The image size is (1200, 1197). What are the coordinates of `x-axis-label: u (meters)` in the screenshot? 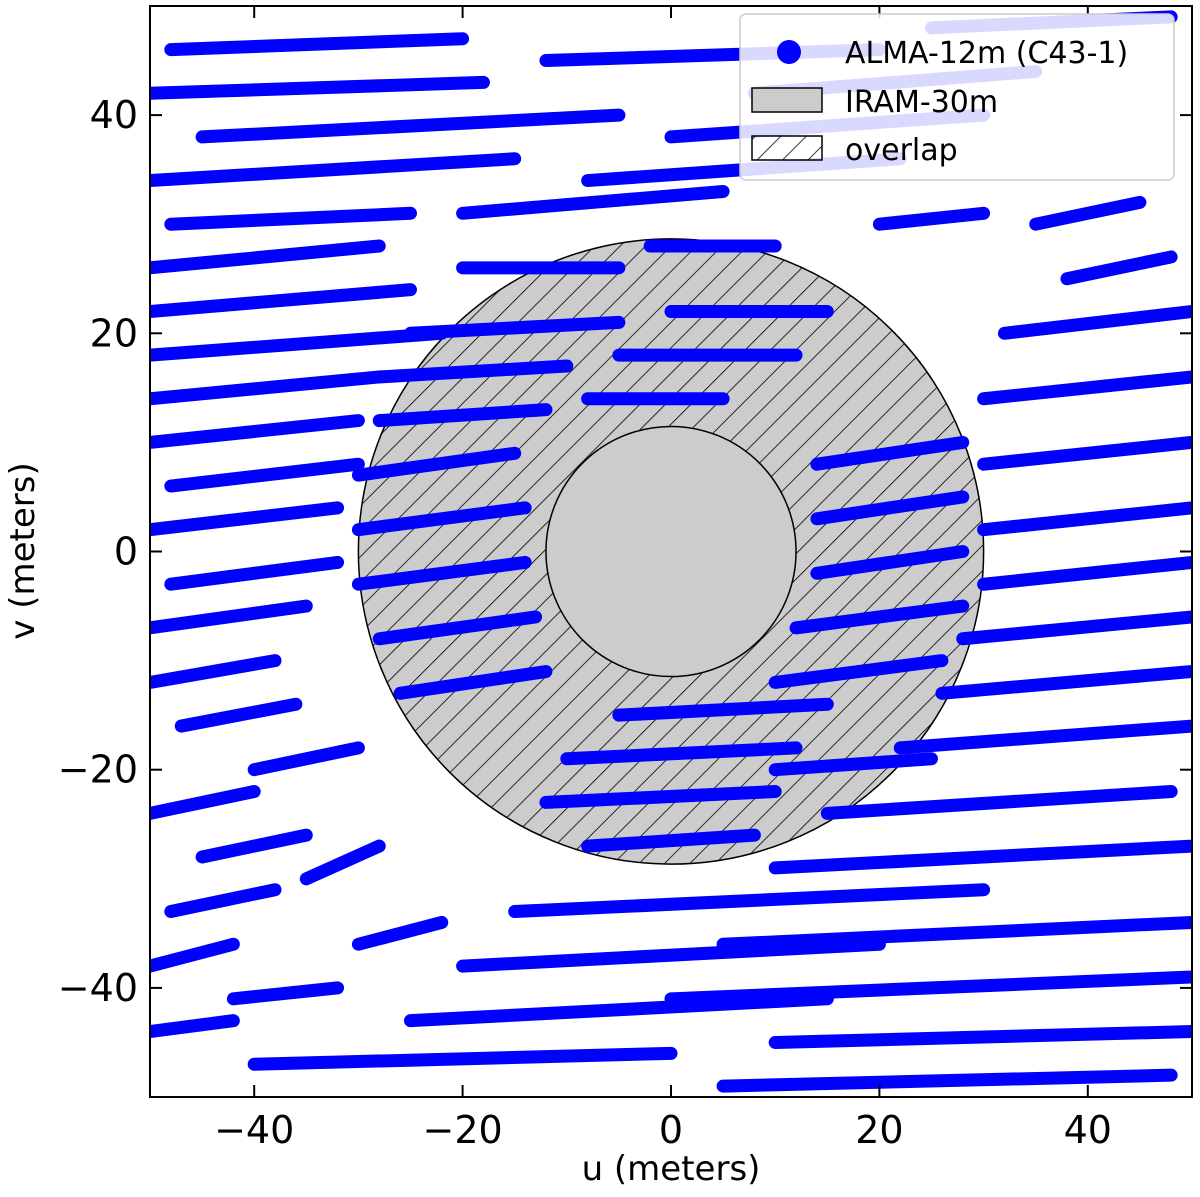 It's located at (671, 1169).